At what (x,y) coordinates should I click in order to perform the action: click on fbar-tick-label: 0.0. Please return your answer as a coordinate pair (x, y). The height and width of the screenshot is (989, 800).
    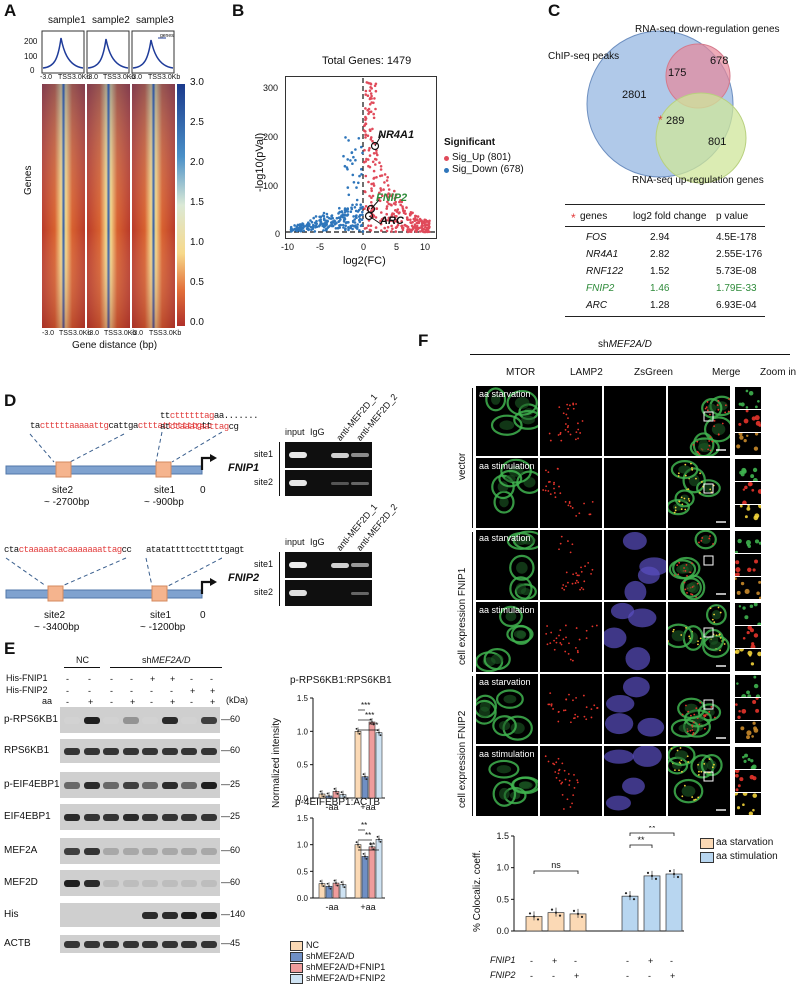
    Looking at the image, I should click on (502, 931).